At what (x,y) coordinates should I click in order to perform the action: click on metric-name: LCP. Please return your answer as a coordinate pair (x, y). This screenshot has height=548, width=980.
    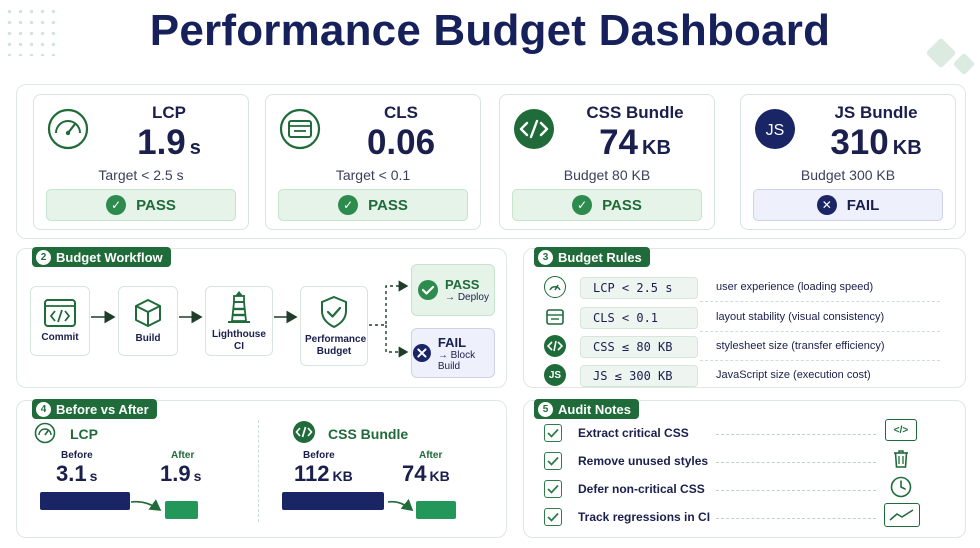
    Looking at the image, I should click on (169, 112).